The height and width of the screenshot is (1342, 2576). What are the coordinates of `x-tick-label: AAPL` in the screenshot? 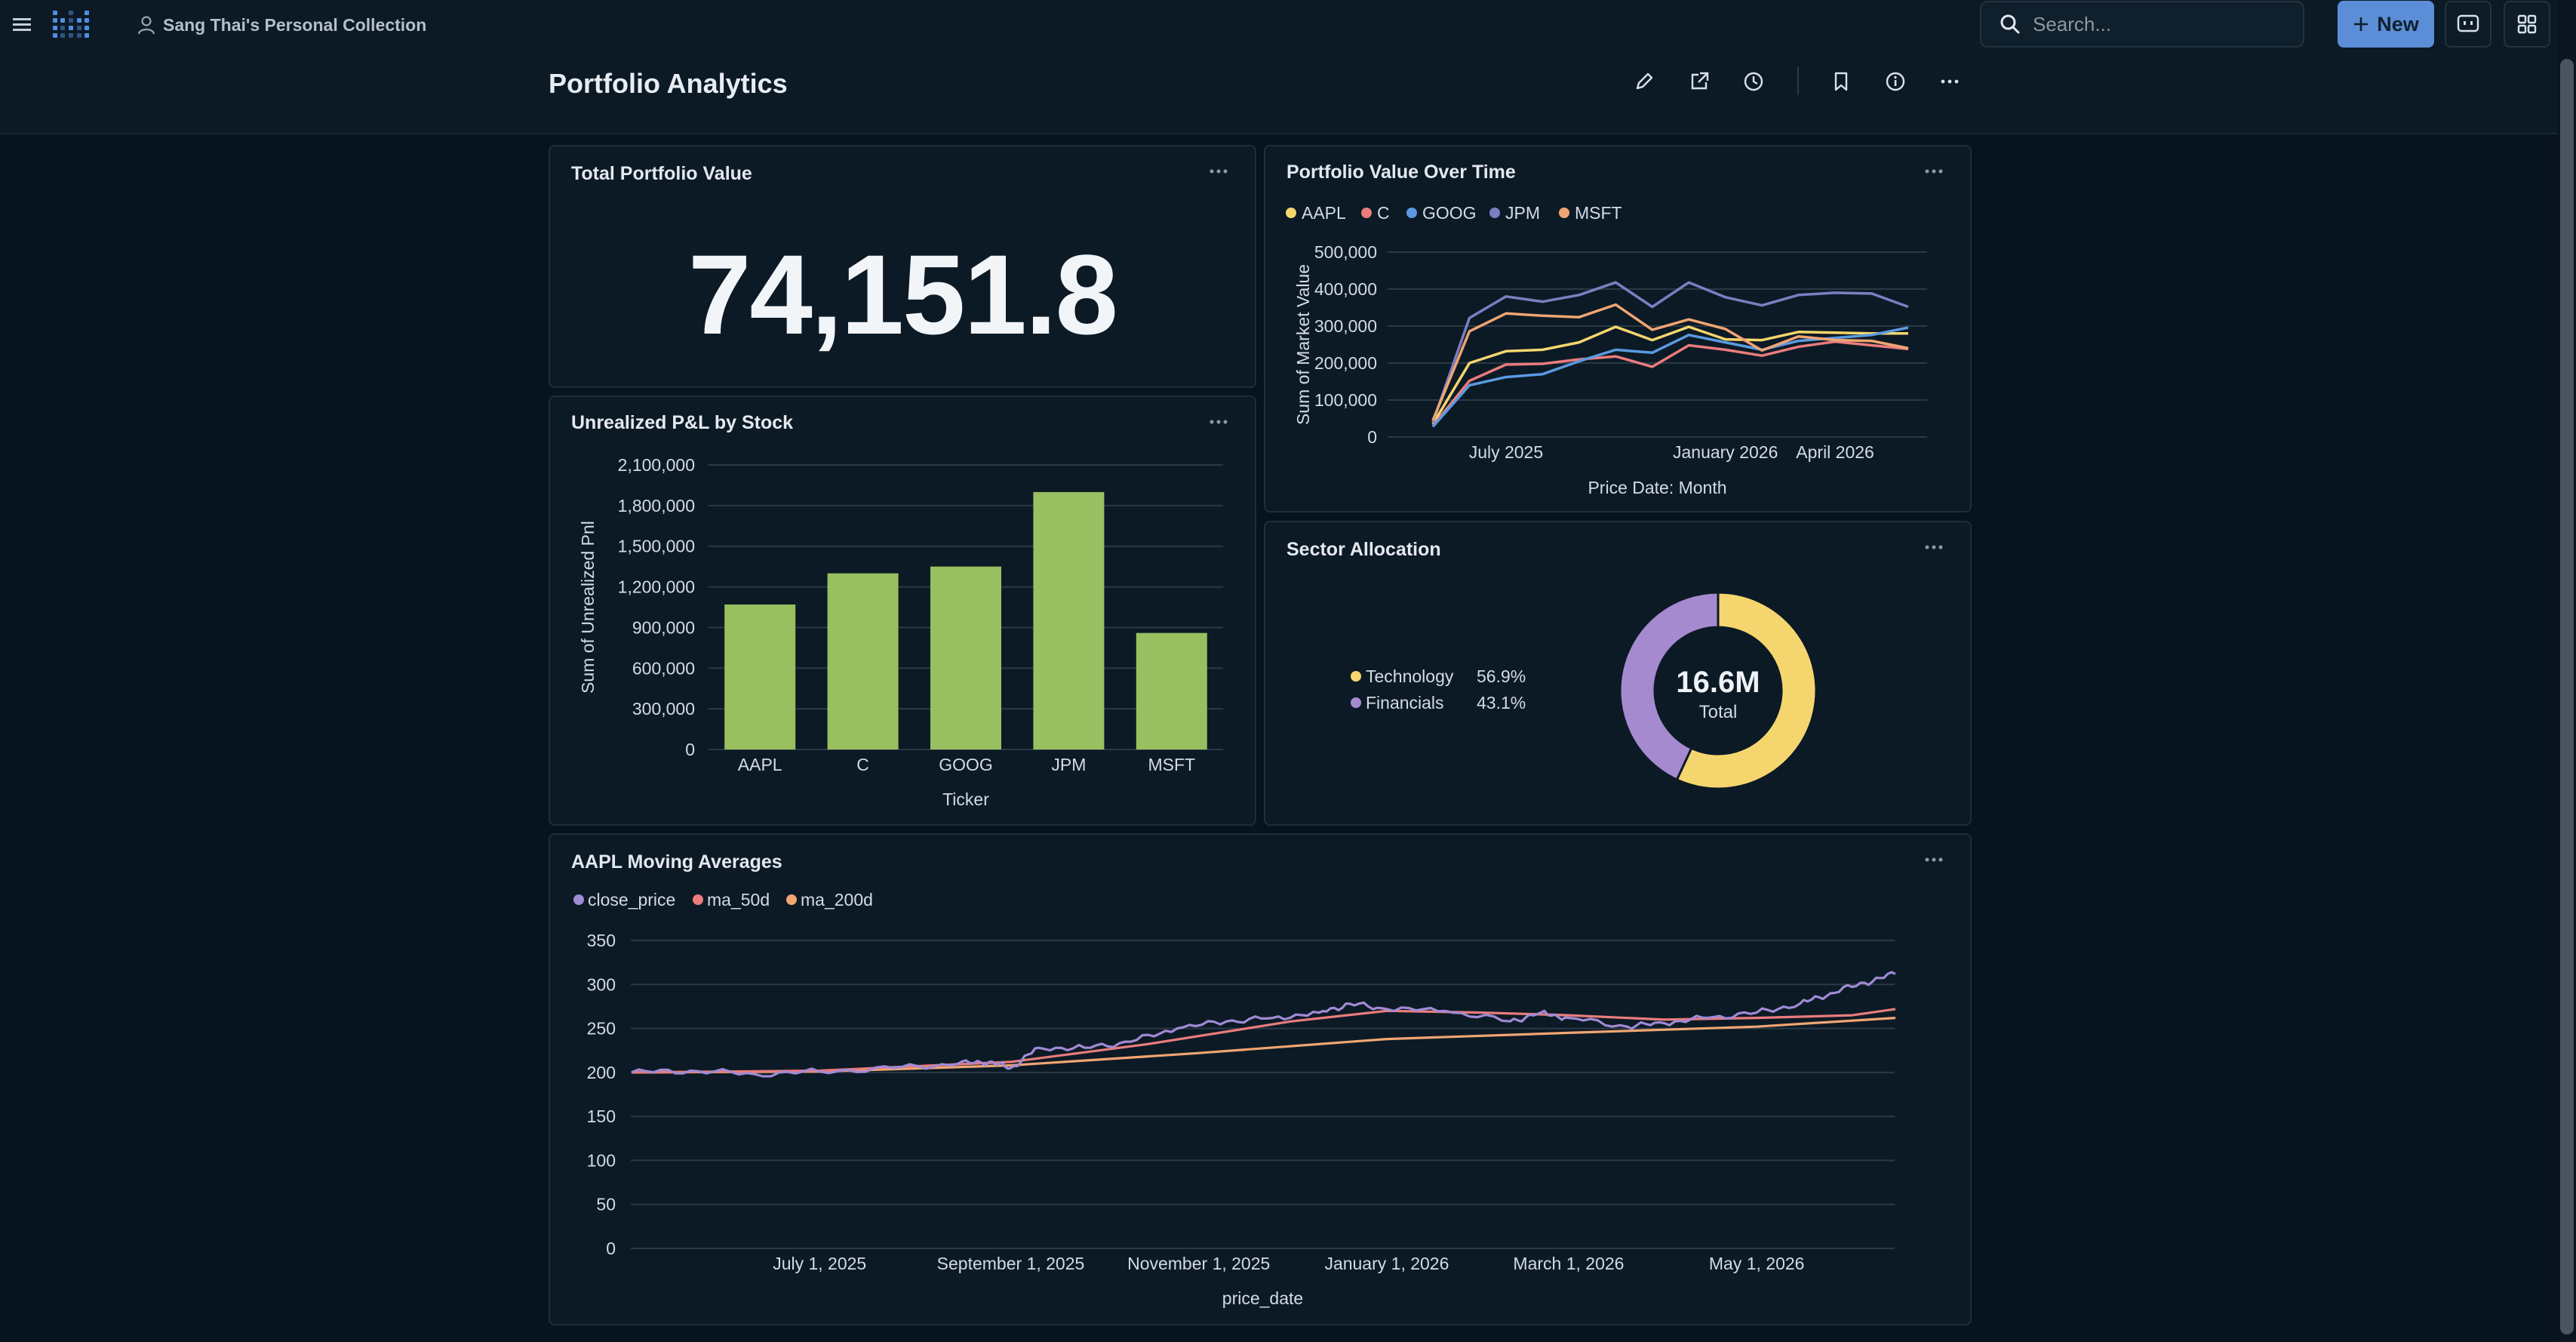 It's located at (760, 764).